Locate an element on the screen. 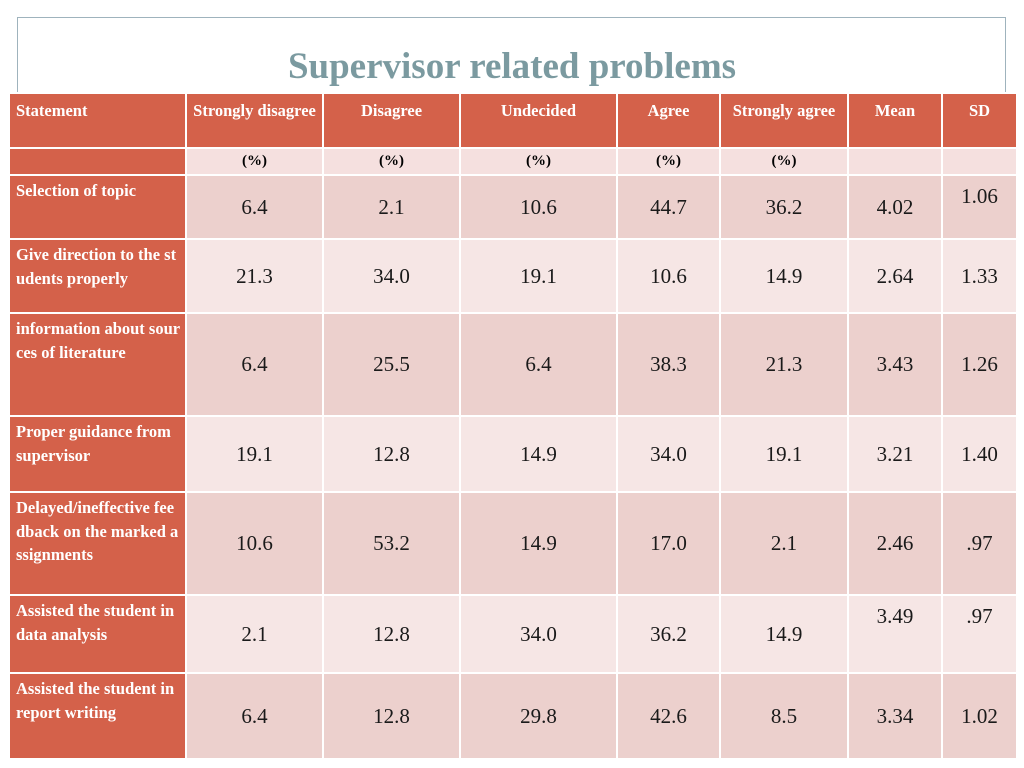 The width and height of the screenshot is (1024, 768). cell-agree: 36.2 is located at coordinates (668, 634).